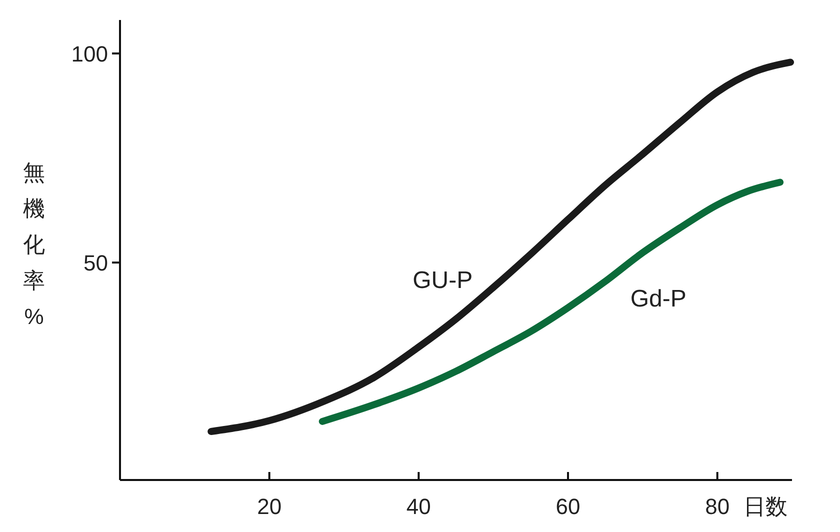  What do you see at coordinates (418, 506) in the screenshot?
I see `x-tick-label: 40` at bounding box center [418, 506].